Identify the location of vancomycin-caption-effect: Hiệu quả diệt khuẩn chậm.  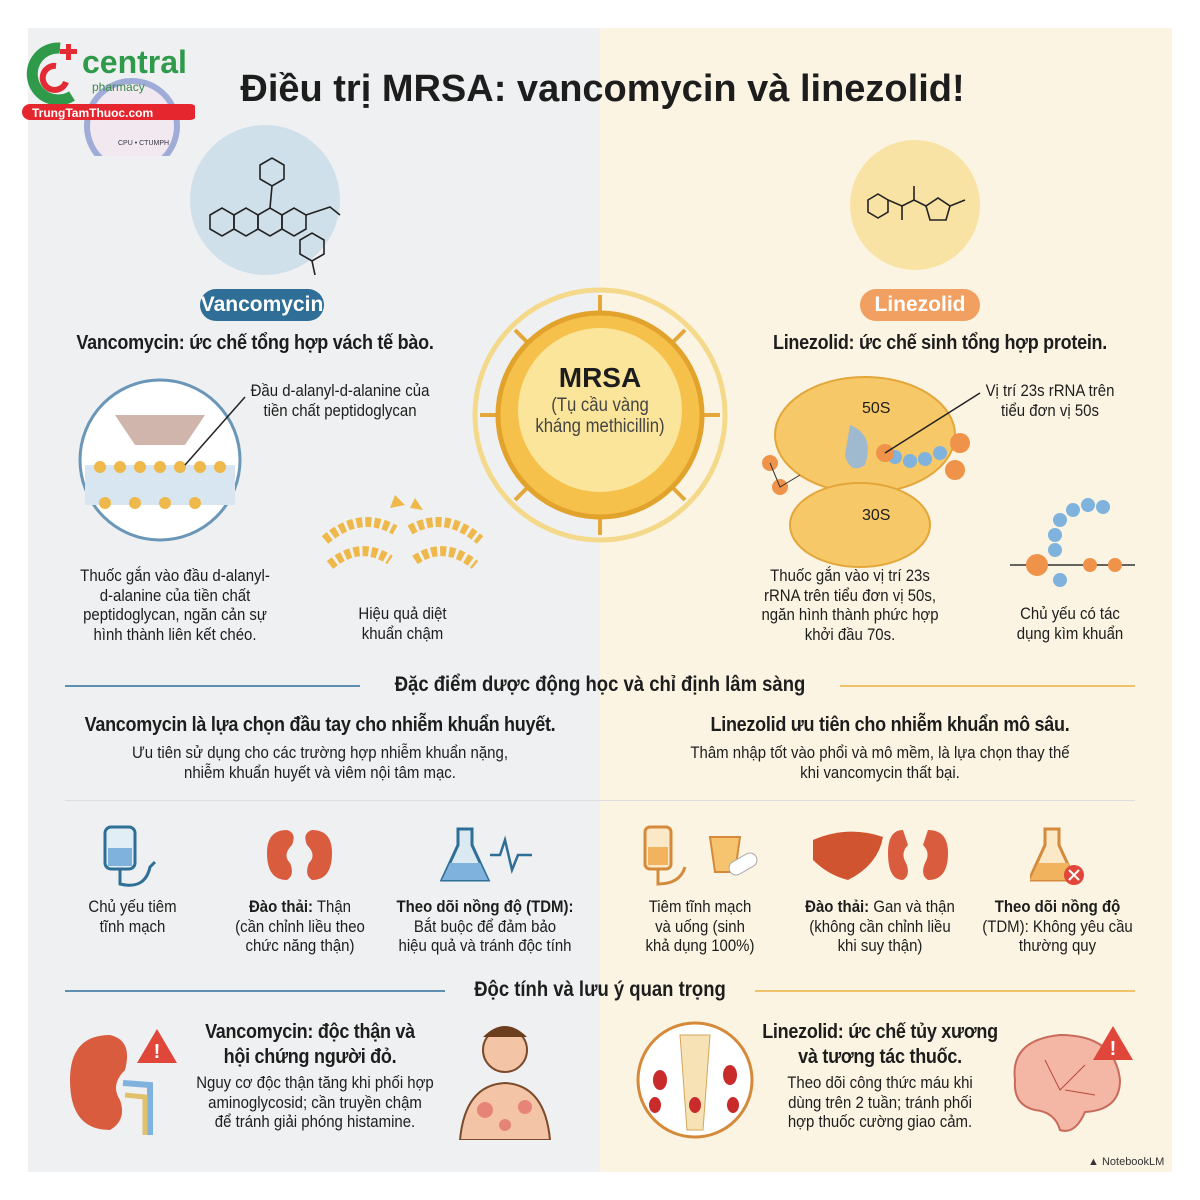
(402, 623).